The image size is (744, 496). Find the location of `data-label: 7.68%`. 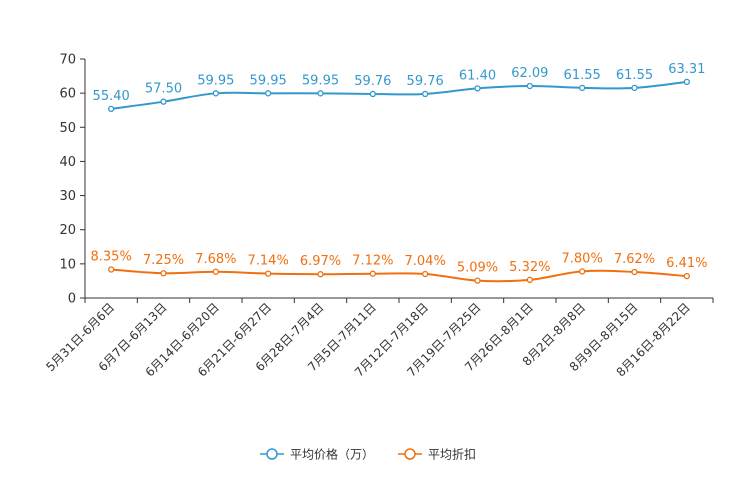

data-label: 7.68% is located at coordinates (215, 259).